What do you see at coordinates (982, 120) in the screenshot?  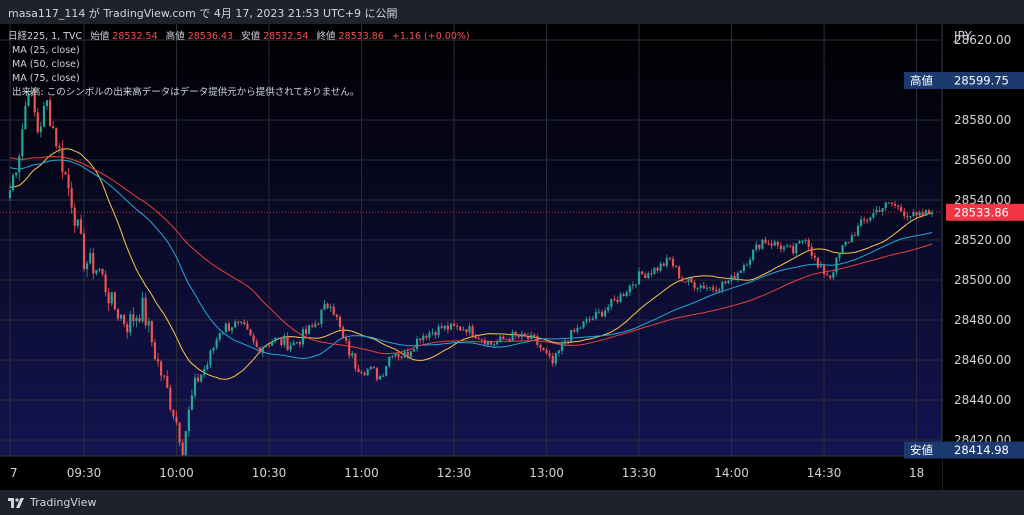 I see `y-tick-label: 28580.00` at bounding box center [982, 120].